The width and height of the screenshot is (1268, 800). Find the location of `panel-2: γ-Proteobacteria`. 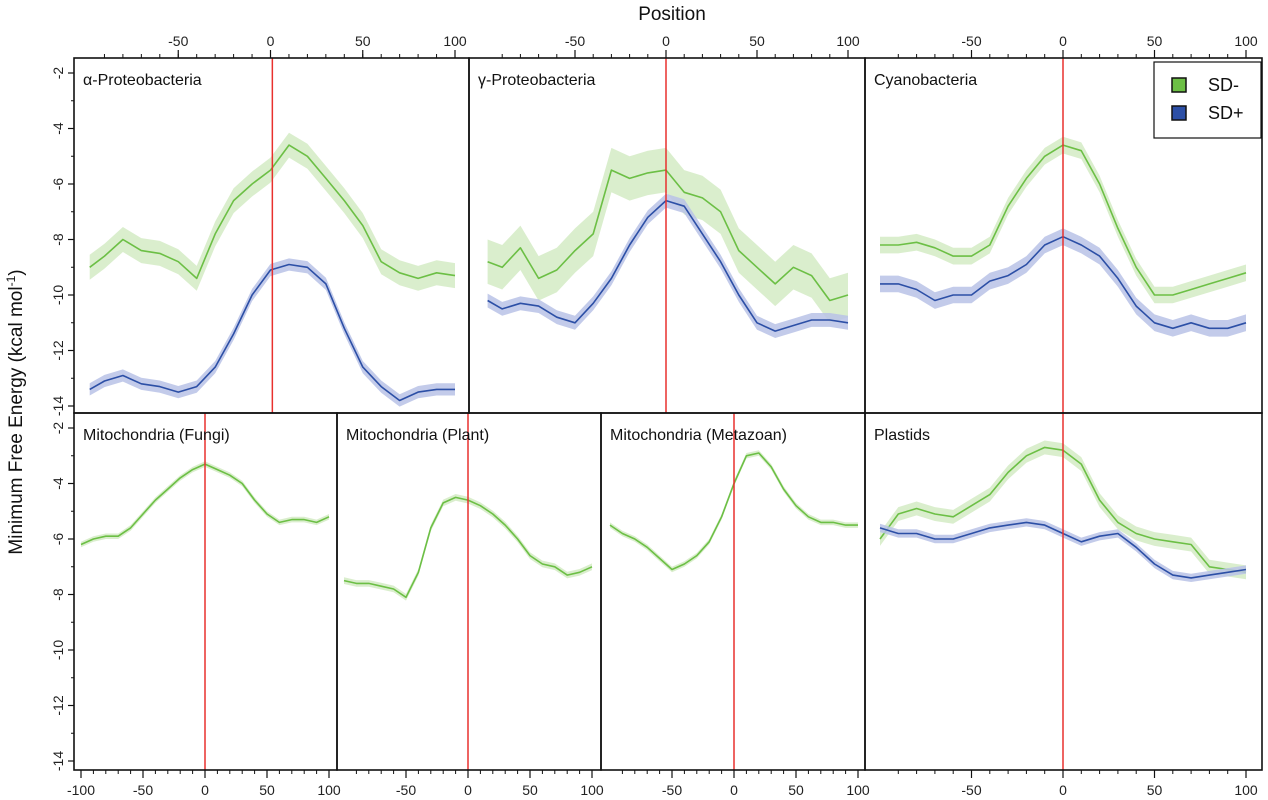

panel-2: γ-Proteobacteria is located at coordinates (663, 235).